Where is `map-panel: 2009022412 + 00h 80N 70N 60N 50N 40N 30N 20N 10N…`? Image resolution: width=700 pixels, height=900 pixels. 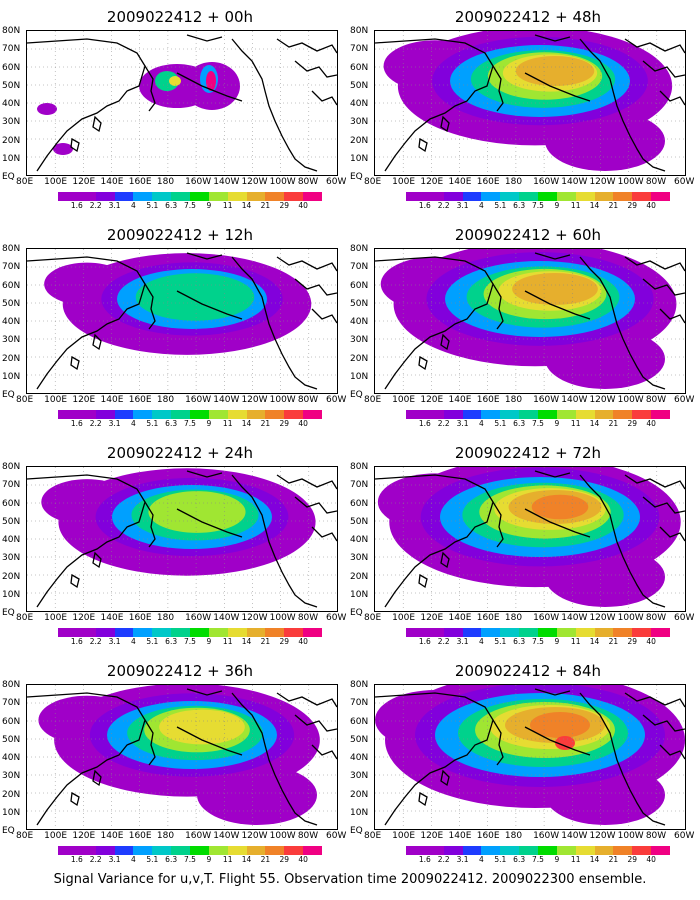
map-panel: 2009022412 + 00h 80N 70N 60N 50N 40N 30N 20N 10N… is located at coordinates (174, 110).